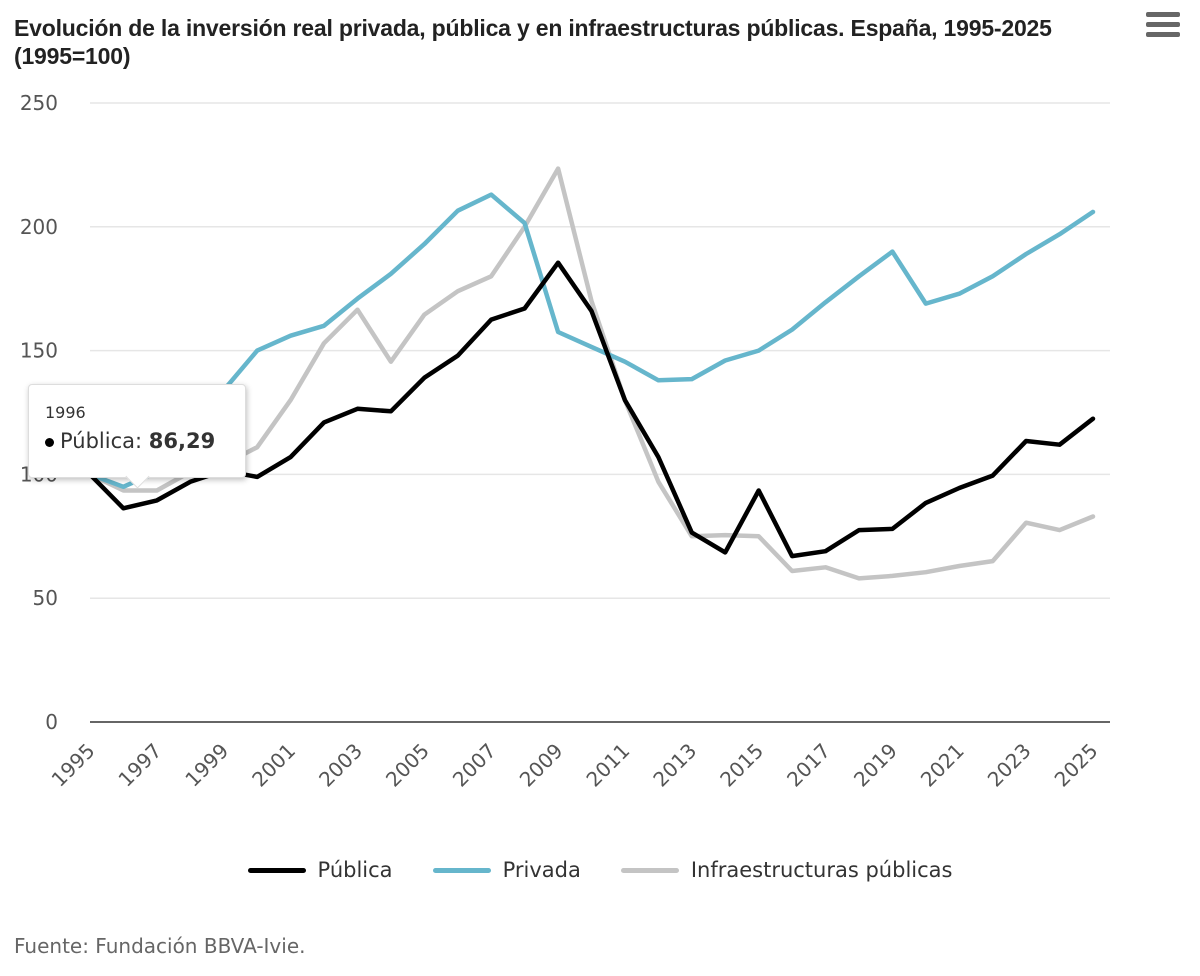 This screenshot has height=976, width=1200. I want to click on legend-swatch-privada, so click(461, 870).